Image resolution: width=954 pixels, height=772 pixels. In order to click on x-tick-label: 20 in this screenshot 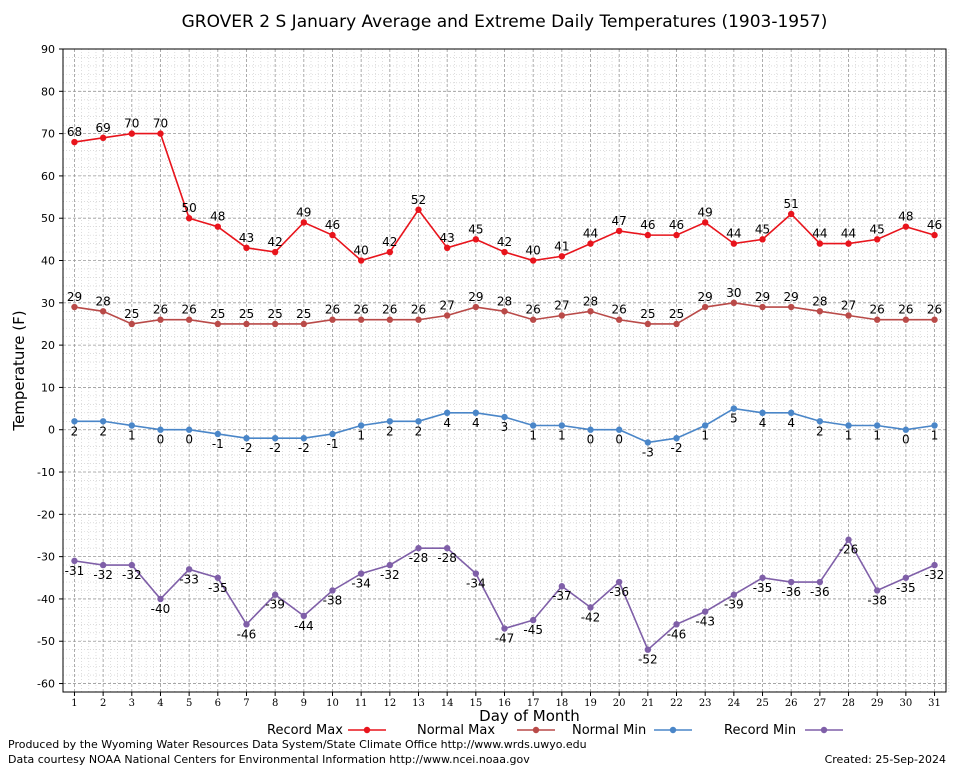, I will do `click(619, 703)`.